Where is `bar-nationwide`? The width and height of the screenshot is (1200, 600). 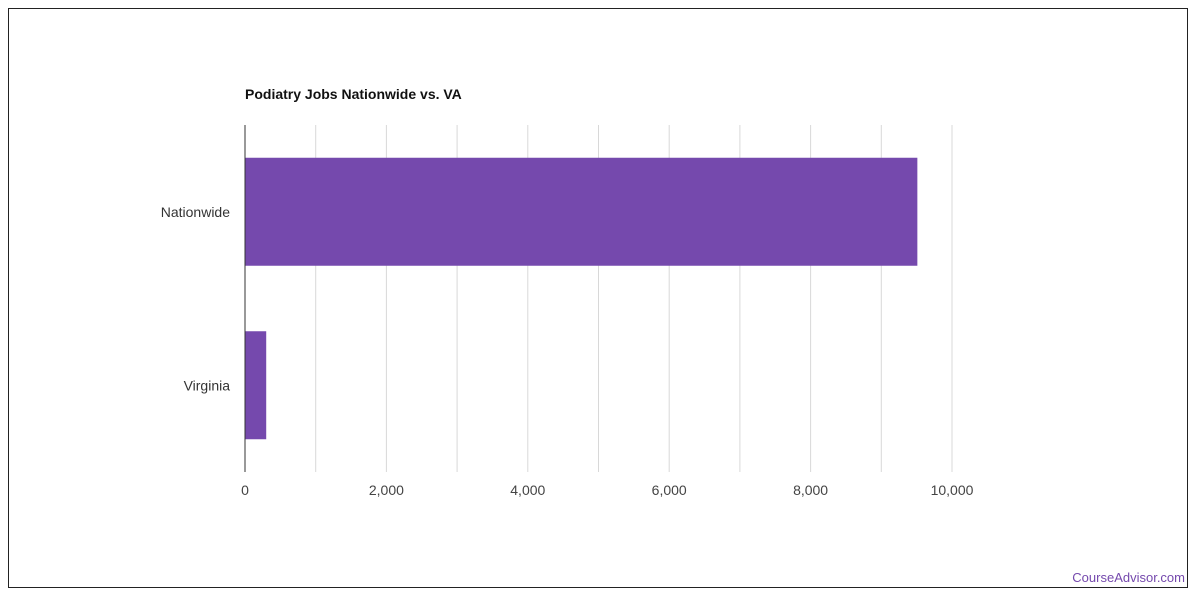 bar-nationwide is located at coordinates (581, 211).